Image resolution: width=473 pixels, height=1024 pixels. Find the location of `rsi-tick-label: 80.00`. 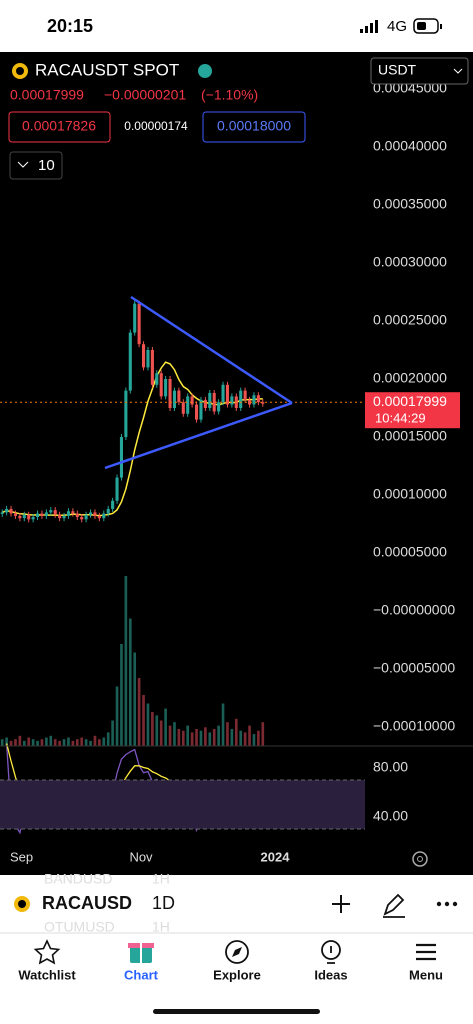

rsi-tick-label: 80.00 is located at coordinates (390, 767).